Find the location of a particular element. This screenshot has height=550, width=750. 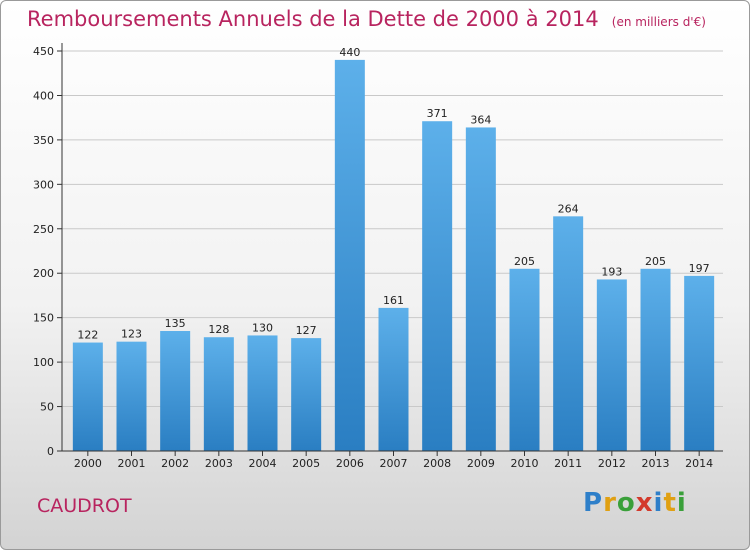

value-label-2007: 161 is located at coordinates (393, 300).